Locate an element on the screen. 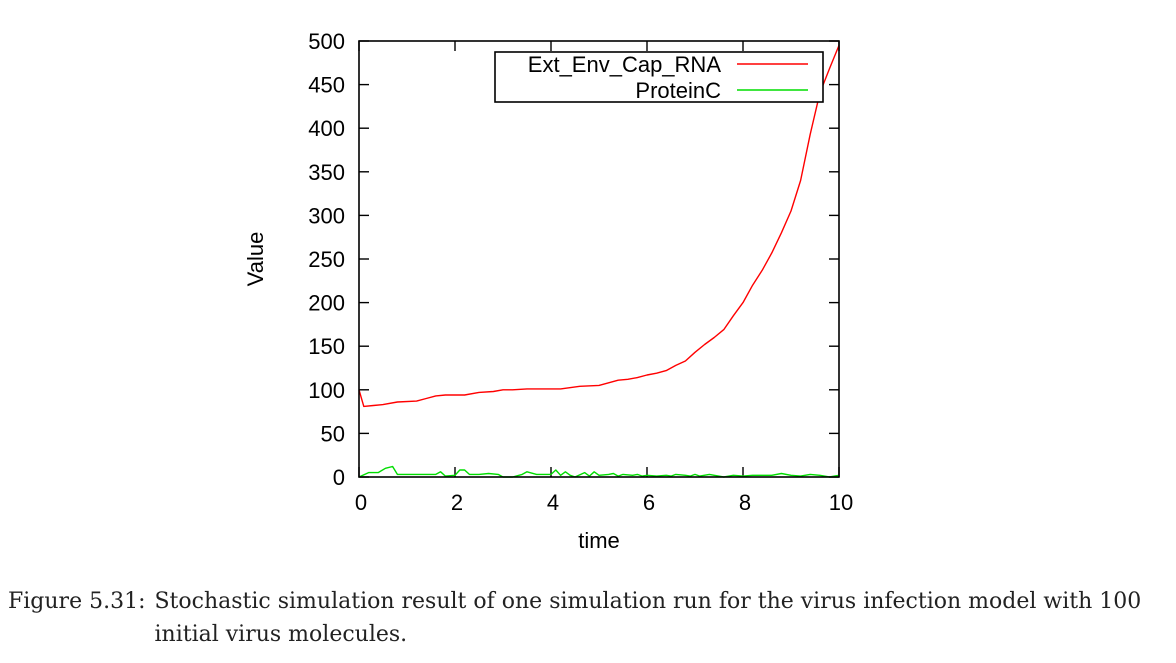 The width and height of the screenshot is (1176, 663). legend: Ext_Env_Cap_RNA ProteinC is located at coordinates (659, 77).